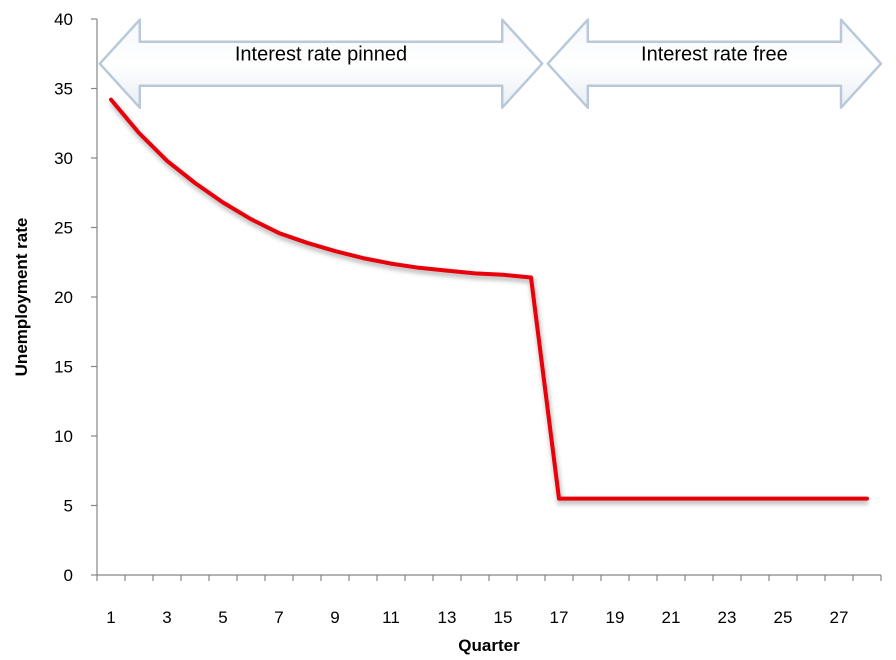  What do you see at coordinates (391, 617) in the screenshot?
I see `x-tick-label: 11` at bounding box center [391, 617].